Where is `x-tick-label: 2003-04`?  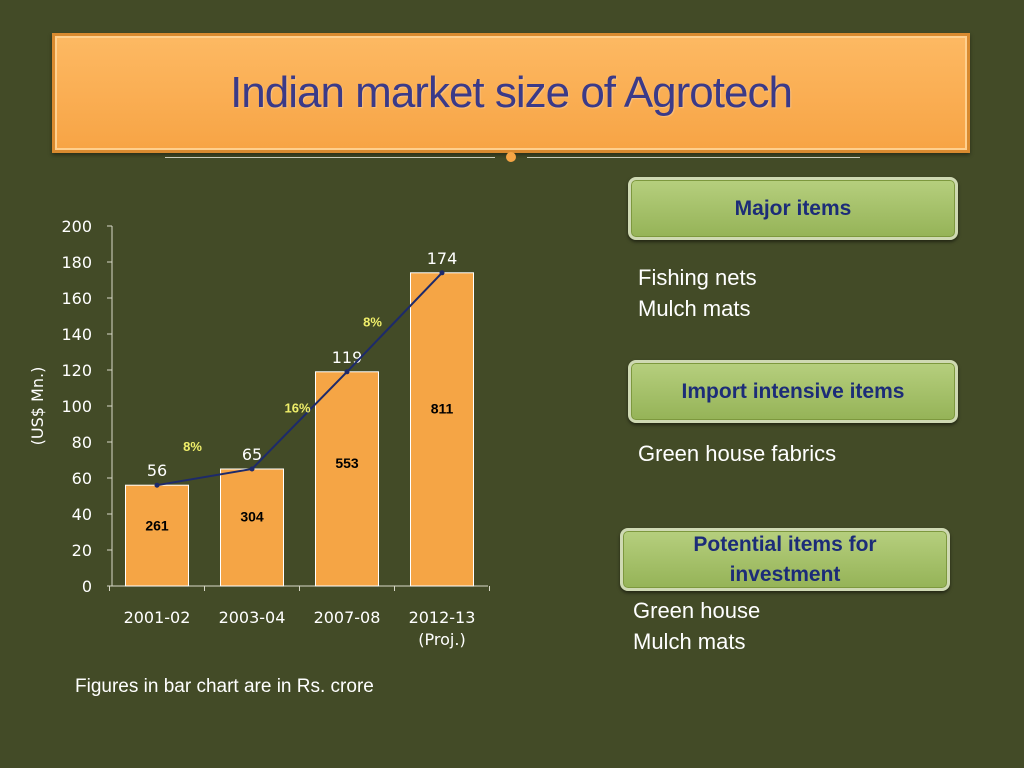 x-tick-label: 2003-04 is located at coordinates (252, 617).